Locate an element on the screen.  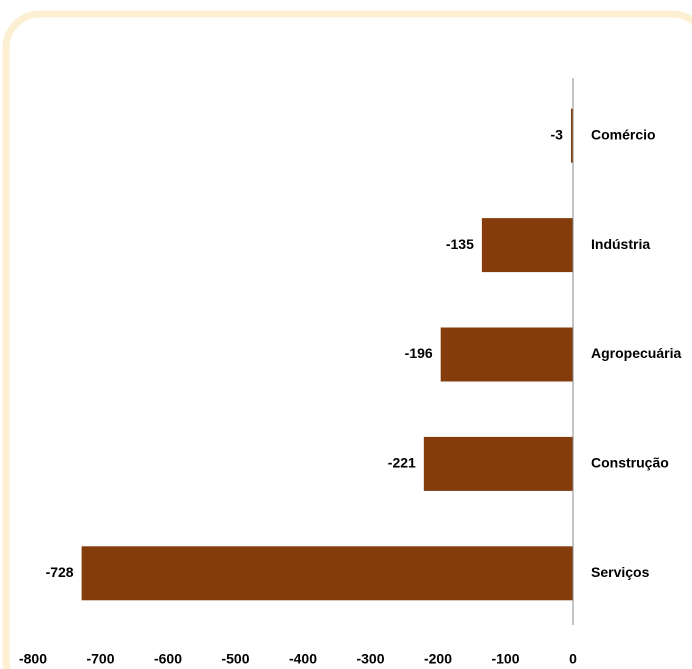
x-tick-label: -800 is located at coordinates (33, 659).